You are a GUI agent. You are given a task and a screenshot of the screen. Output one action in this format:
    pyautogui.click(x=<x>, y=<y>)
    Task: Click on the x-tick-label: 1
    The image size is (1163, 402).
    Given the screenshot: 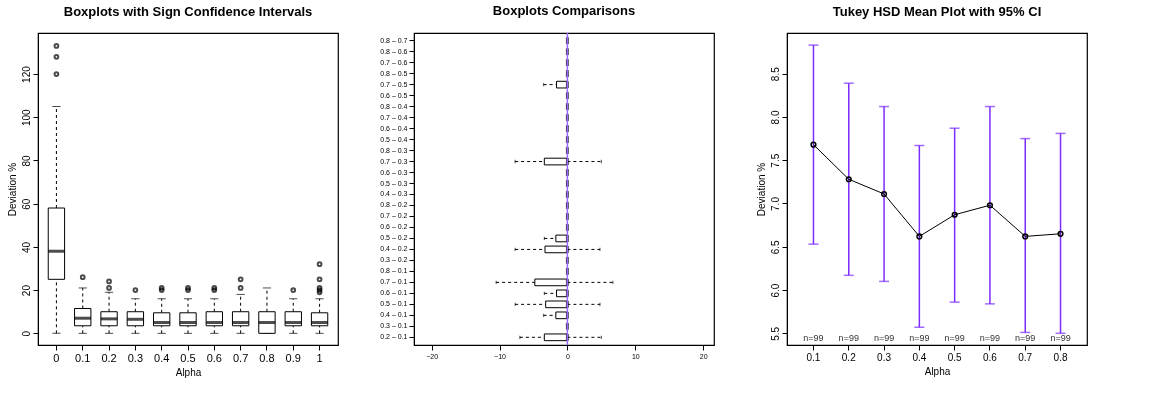 What is the action you would take?
    pyautogui.click(x=319, y=357)
    